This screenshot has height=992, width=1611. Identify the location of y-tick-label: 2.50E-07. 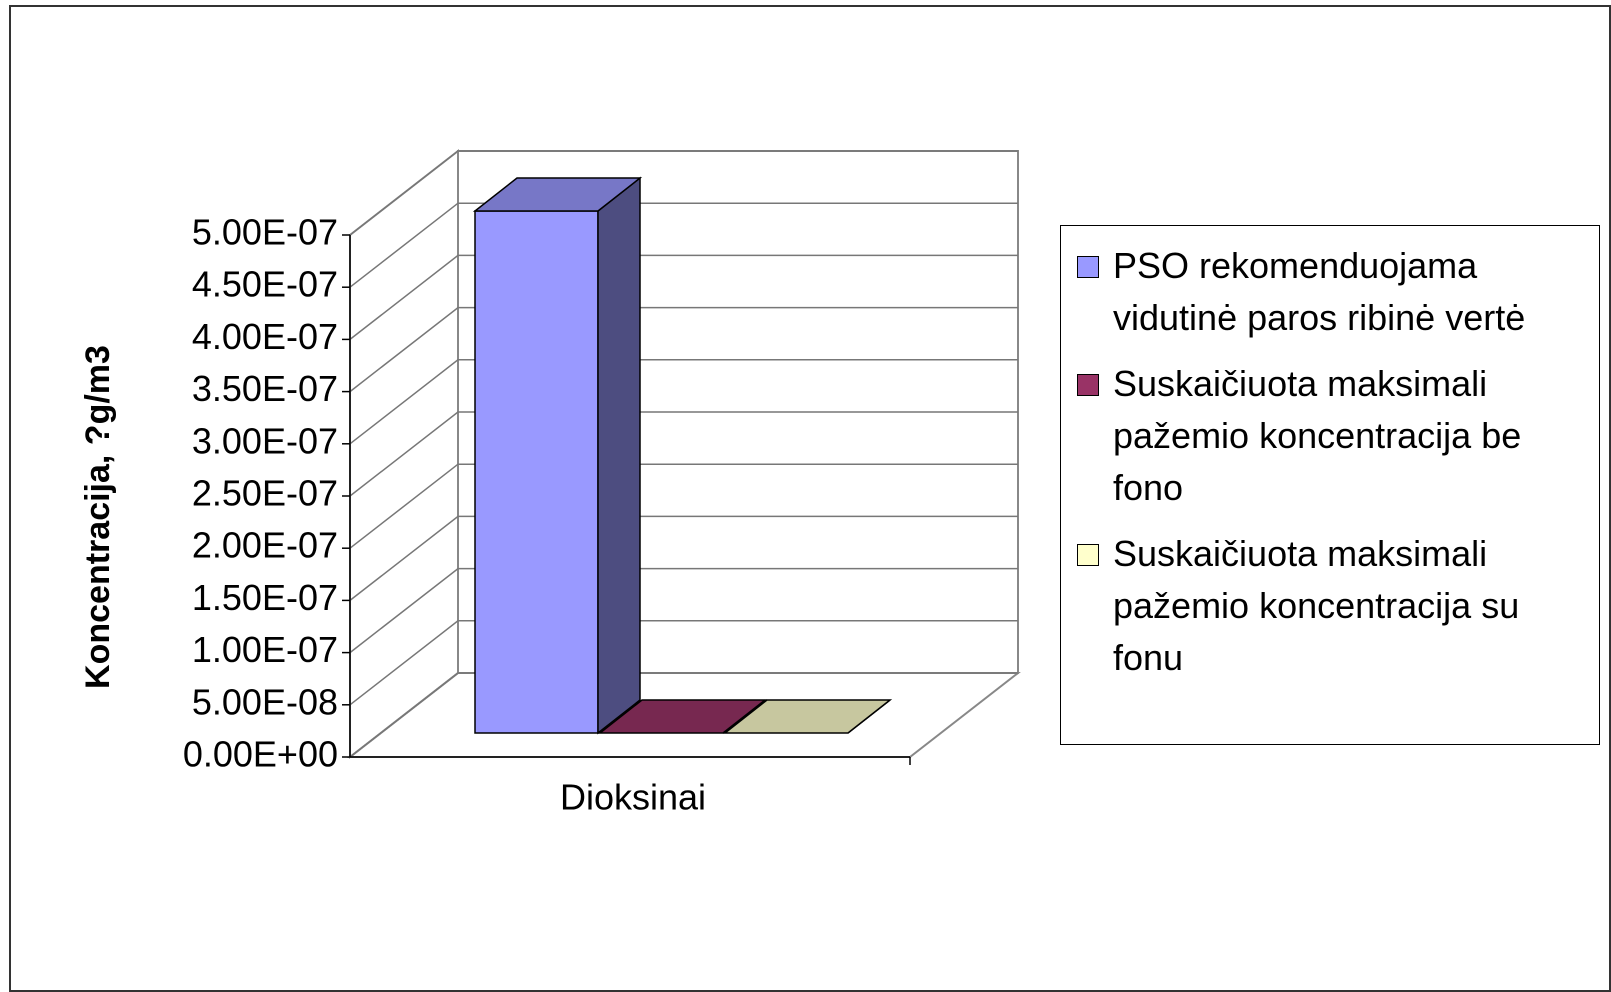
(265, 493).